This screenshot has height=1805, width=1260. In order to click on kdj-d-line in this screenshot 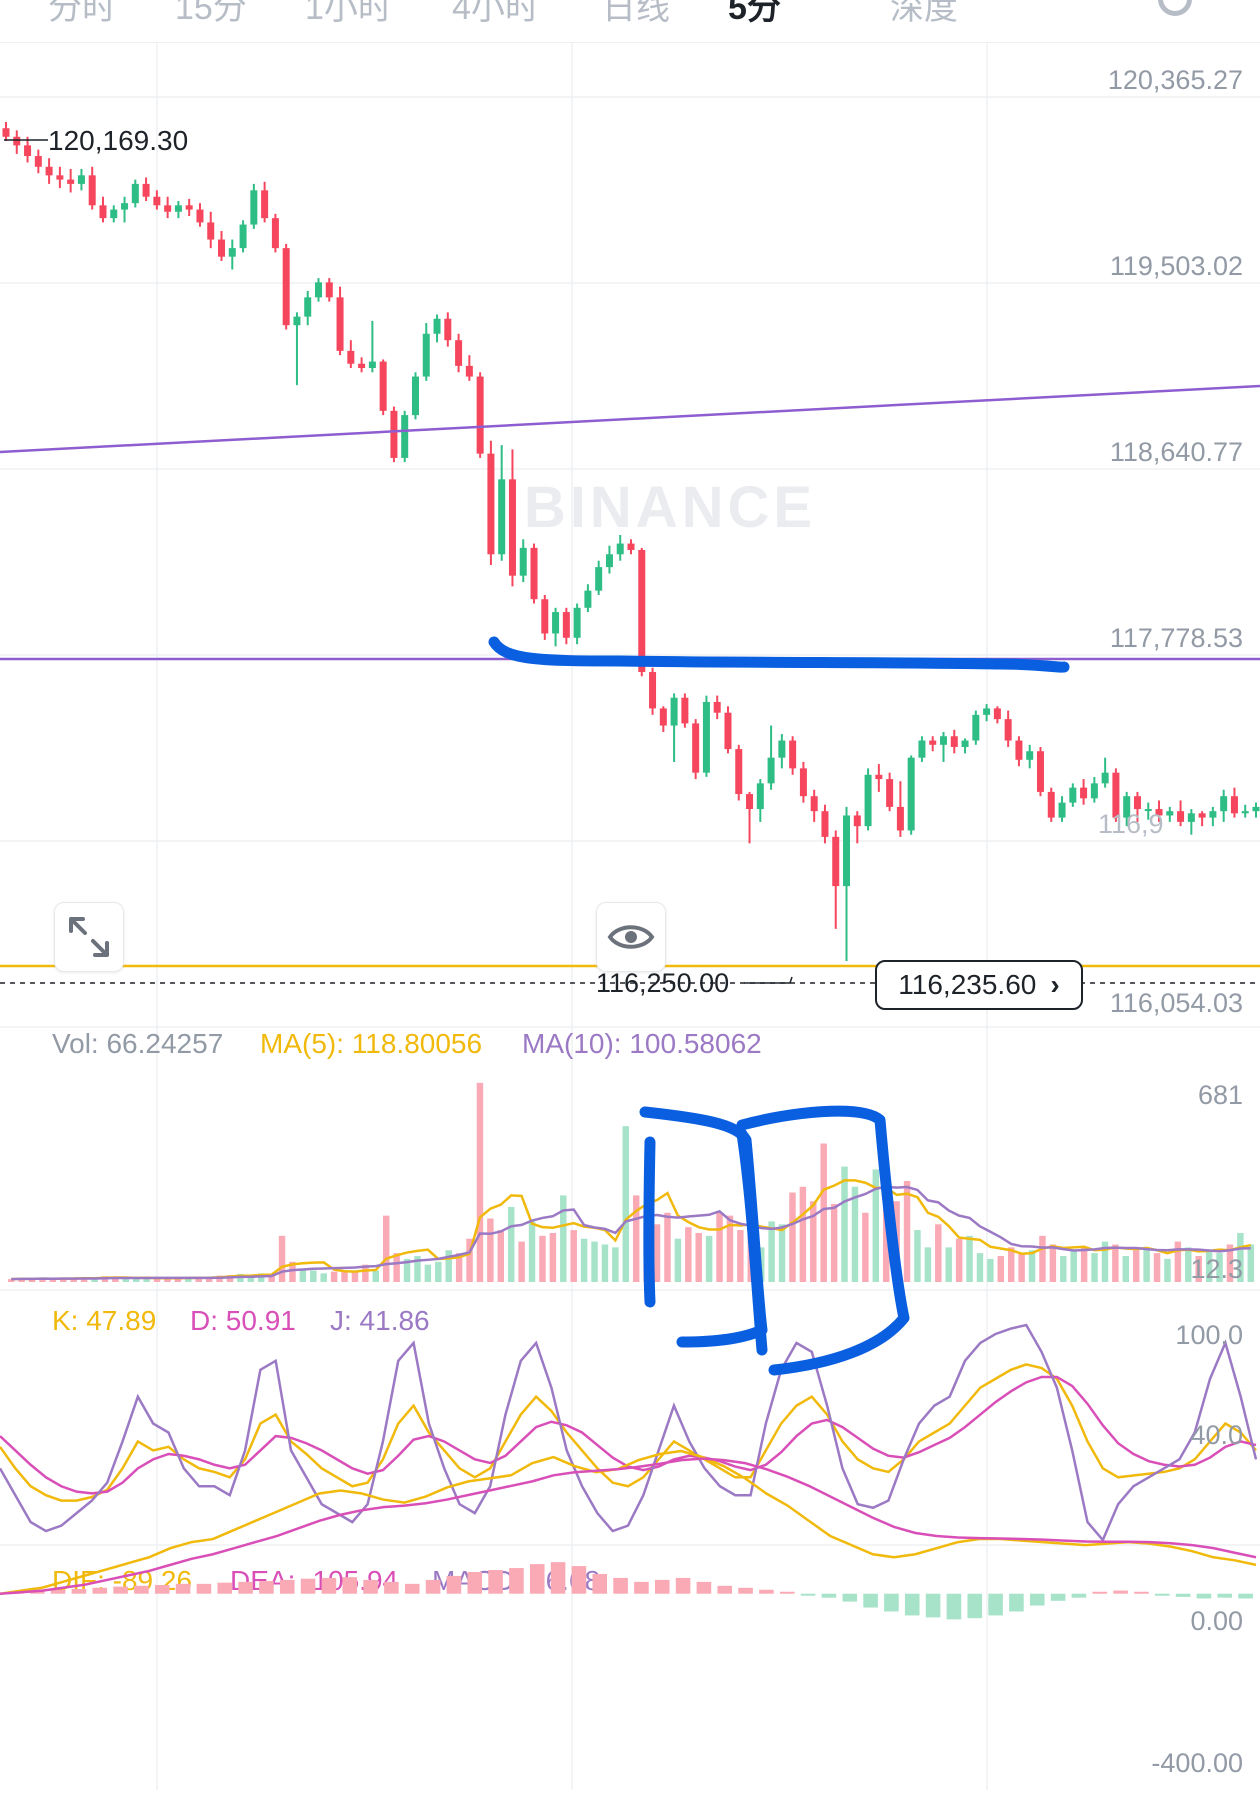, I will do `click(628, 1435)`.